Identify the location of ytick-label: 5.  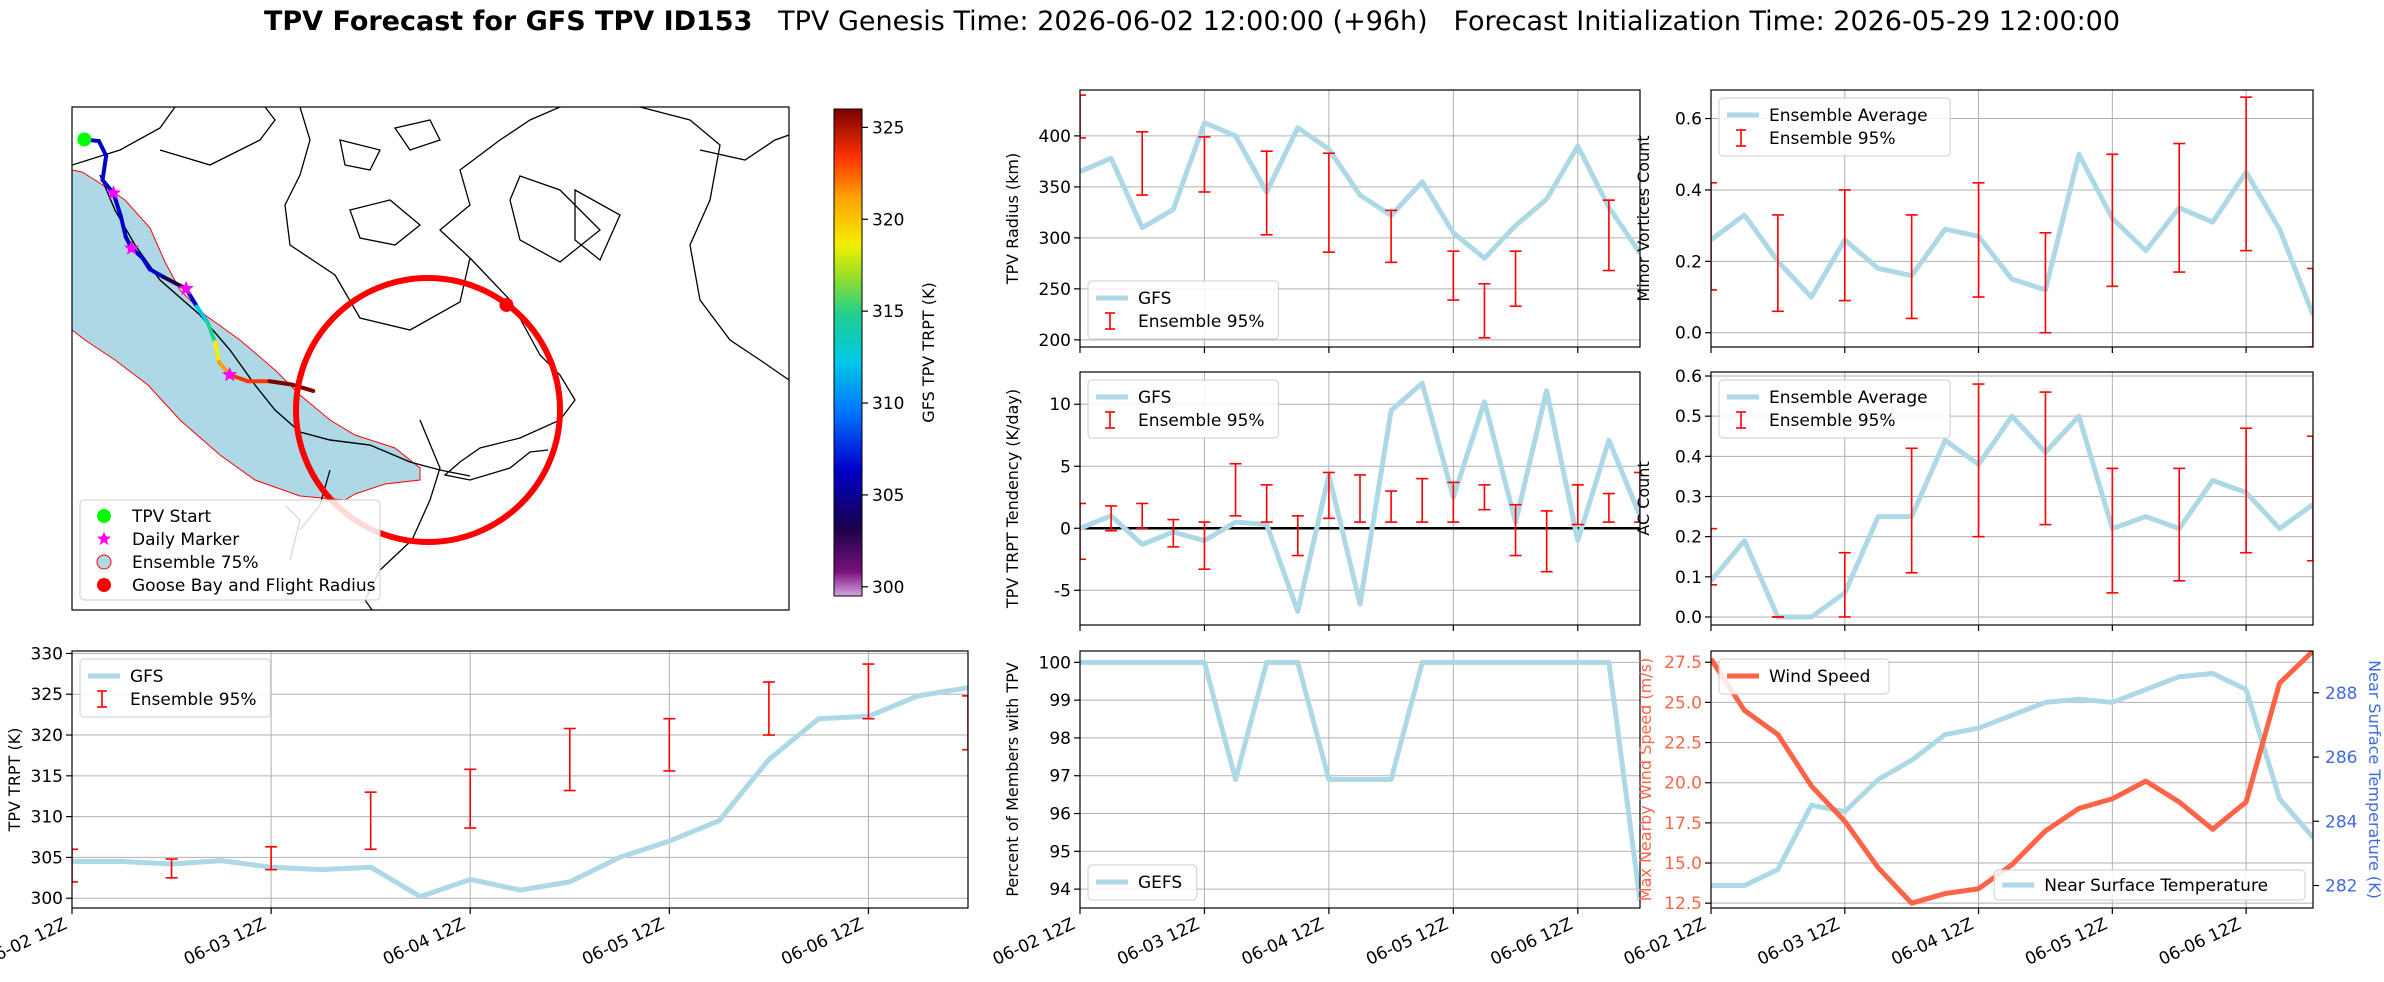
(1065, 467).